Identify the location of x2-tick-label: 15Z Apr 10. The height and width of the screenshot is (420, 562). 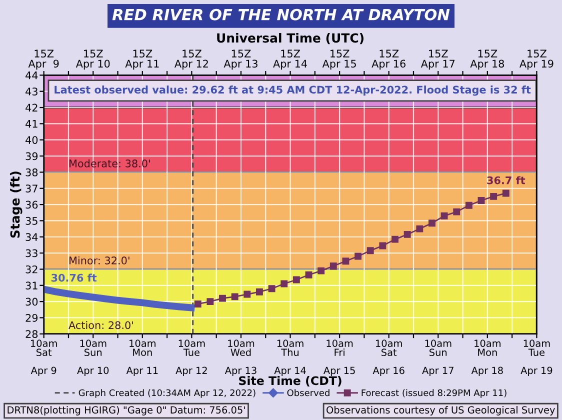
(93, 60).